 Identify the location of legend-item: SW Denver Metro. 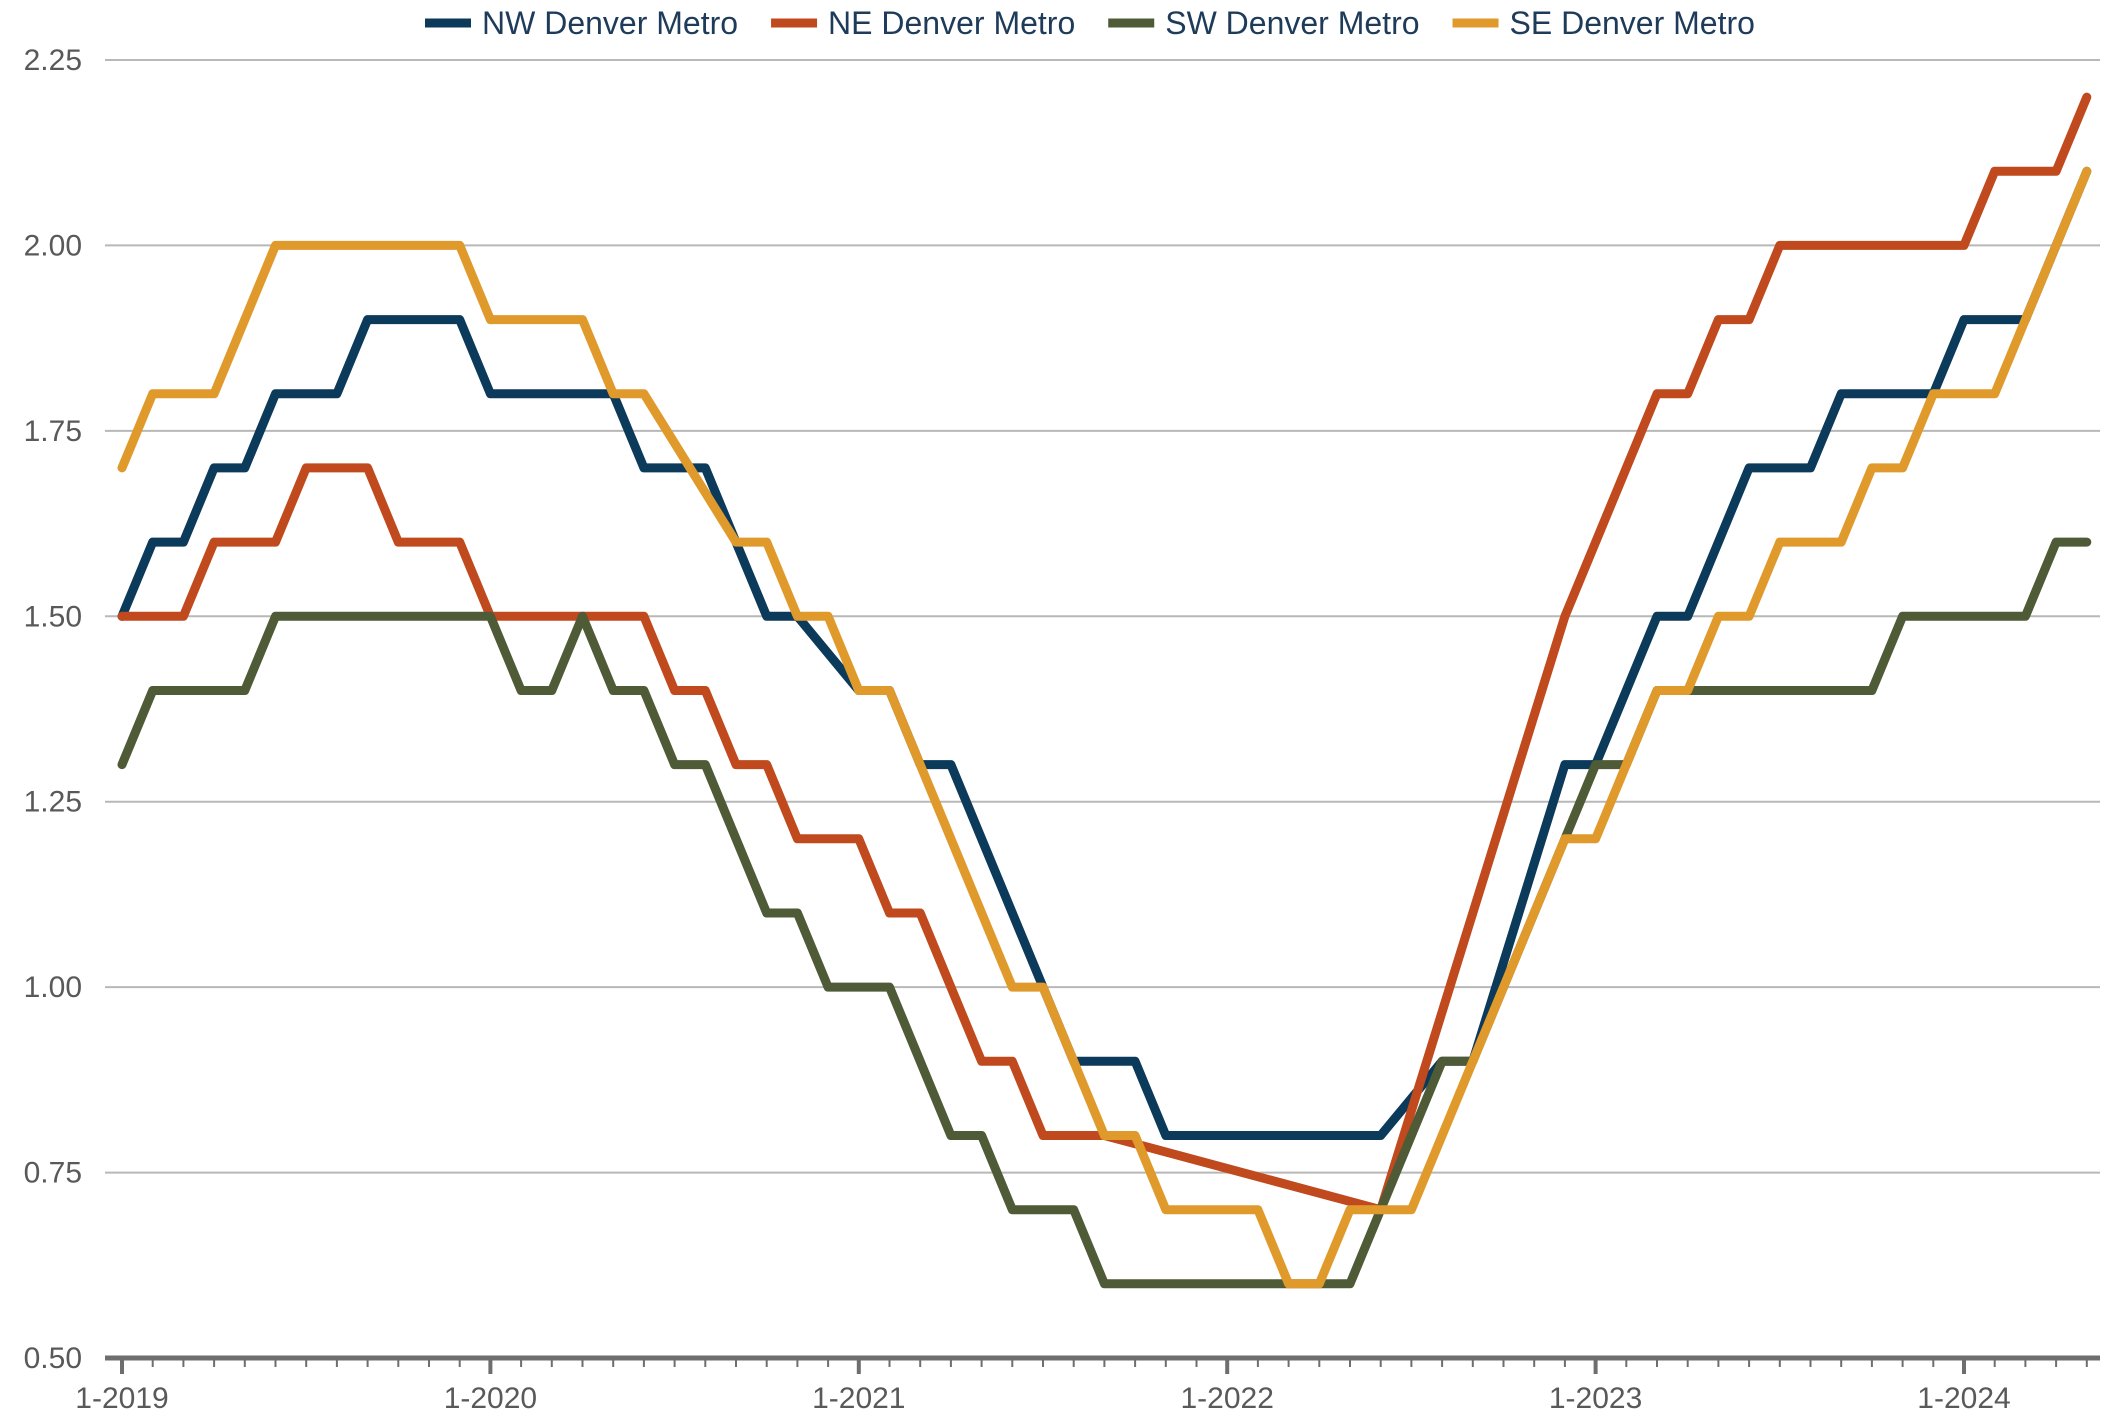
(1264, 23).